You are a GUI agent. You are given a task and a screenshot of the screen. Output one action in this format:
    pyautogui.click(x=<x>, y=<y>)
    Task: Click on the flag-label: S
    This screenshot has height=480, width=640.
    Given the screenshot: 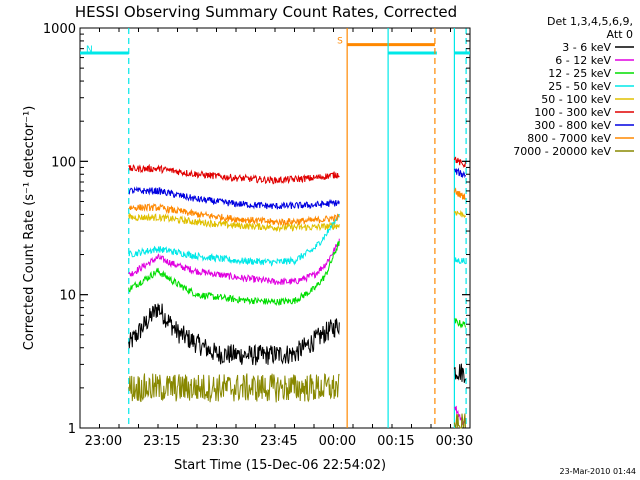 What is the action you would take?
    pyautogui.click(x=340, y=42)
    